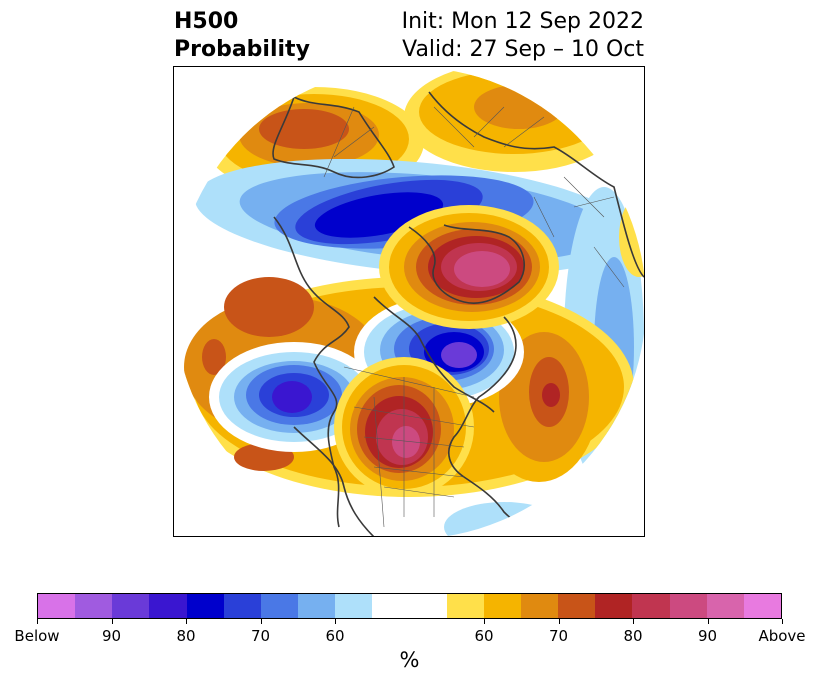 Image resolution: width=819 pixels, height=686 pixels. Describe the element at coordinates (782, 636) in the screenshot. I see `colorbar-tick-label: Above` at that location.